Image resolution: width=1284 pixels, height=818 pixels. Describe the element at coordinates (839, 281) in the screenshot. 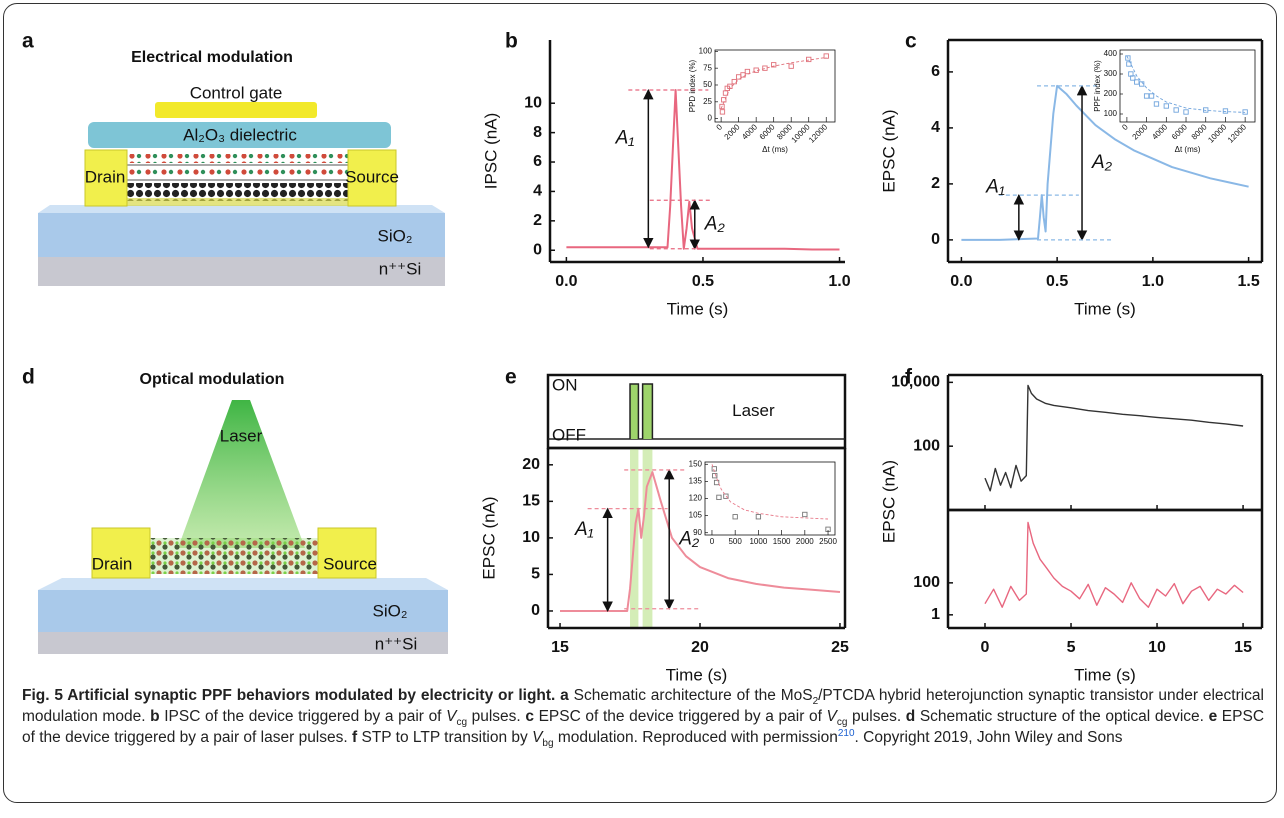

I see `x-tick-label: 1.0` at that location.